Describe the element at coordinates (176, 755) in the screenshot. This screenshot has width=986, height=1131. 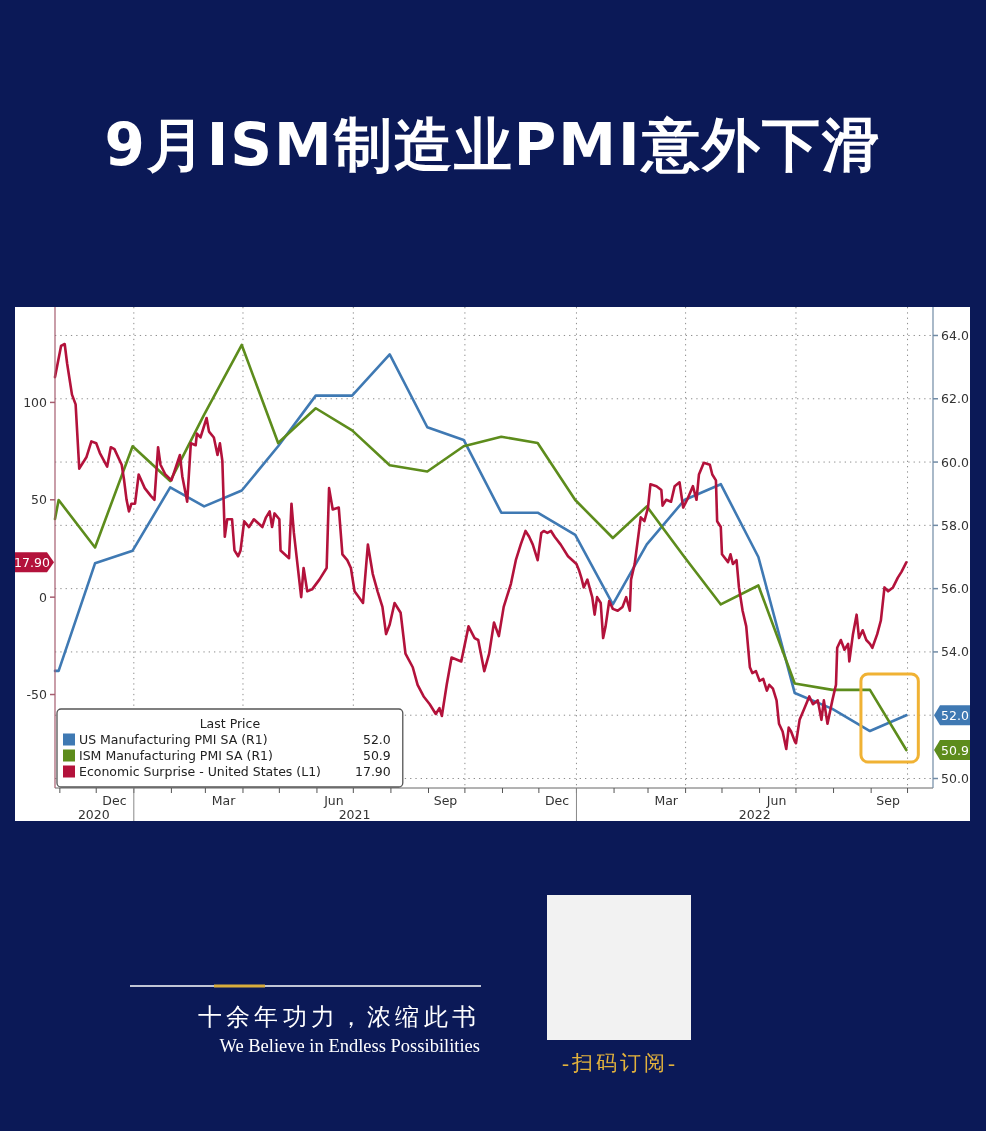
I see `legend-label: ISM Manufacturing PMI SA (R1)` at that location.